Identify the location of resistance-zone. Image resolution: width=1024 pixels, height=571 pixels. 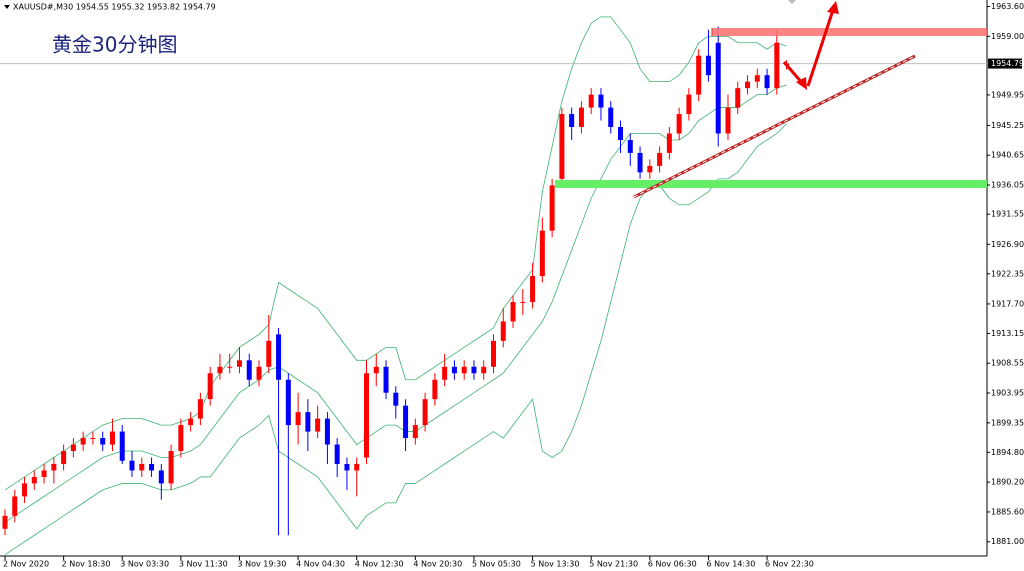
(849, 32).